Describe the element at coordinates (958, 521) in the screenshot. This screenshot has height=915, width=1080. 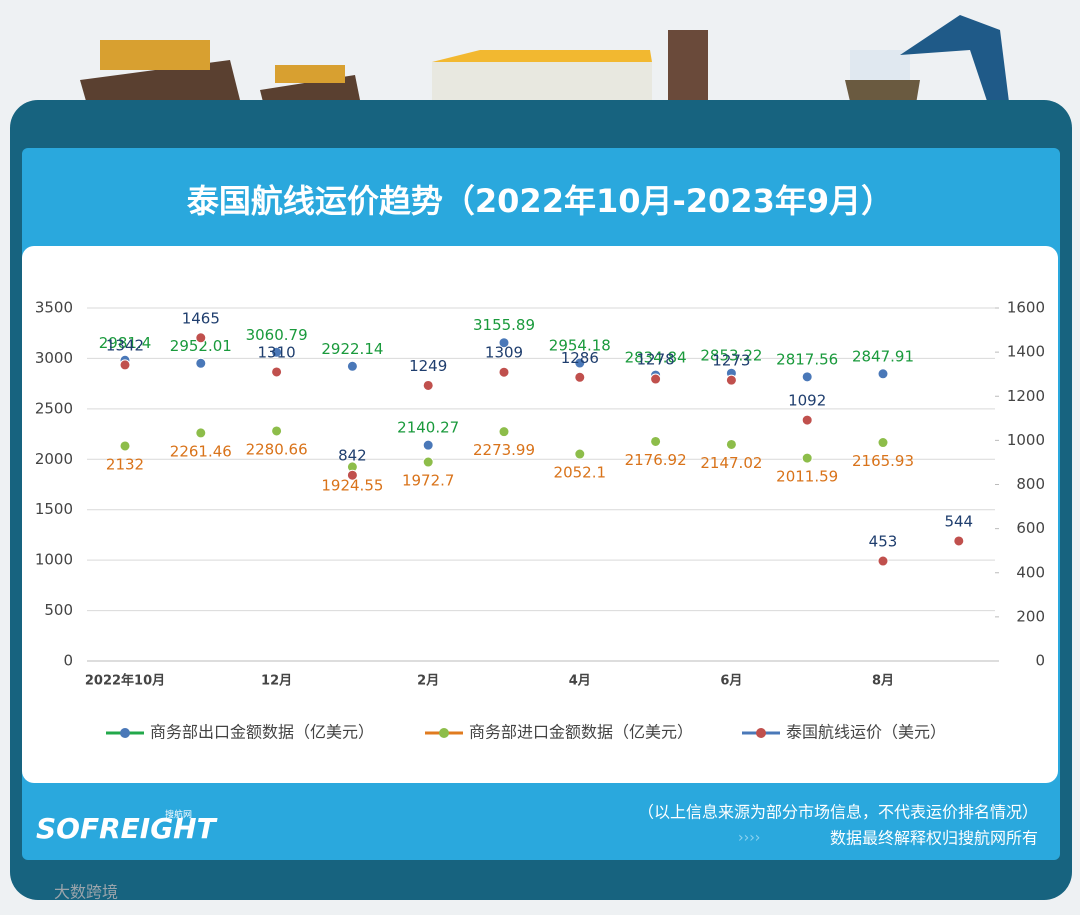
I see `data-label: 544` at that location.